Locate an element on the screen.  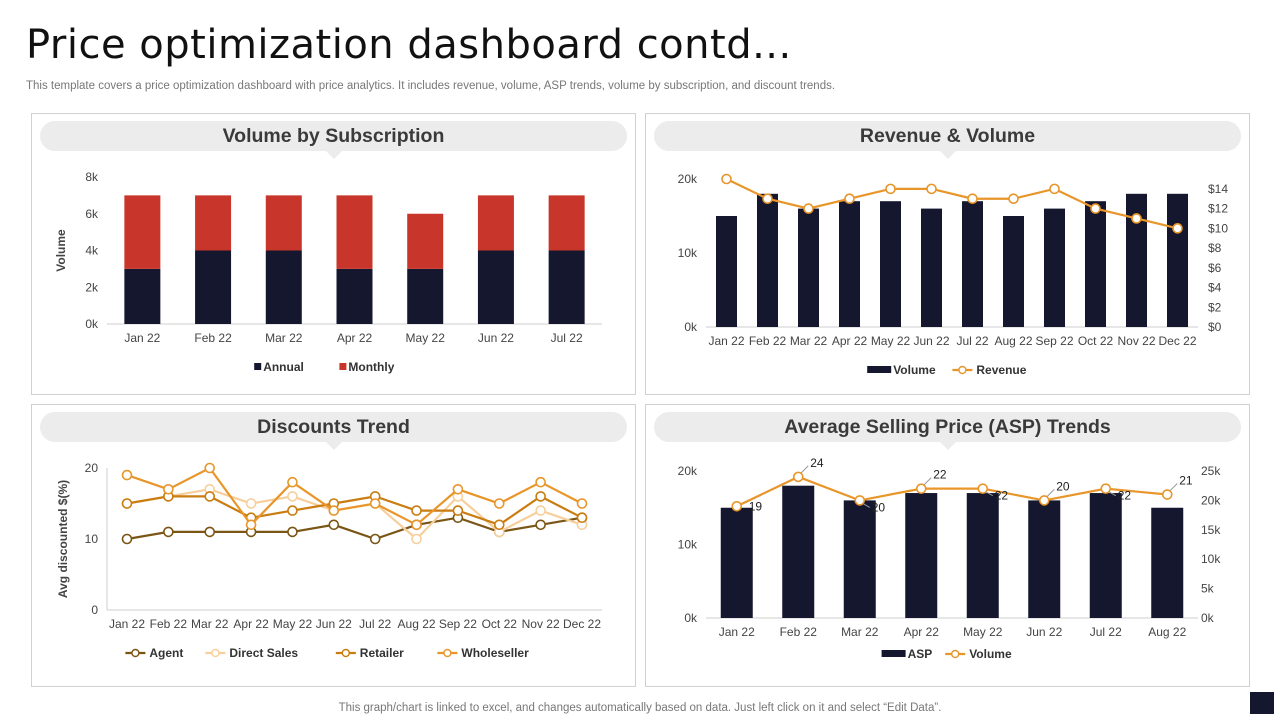
line-wholeseller is located at coordinates (354, 496).